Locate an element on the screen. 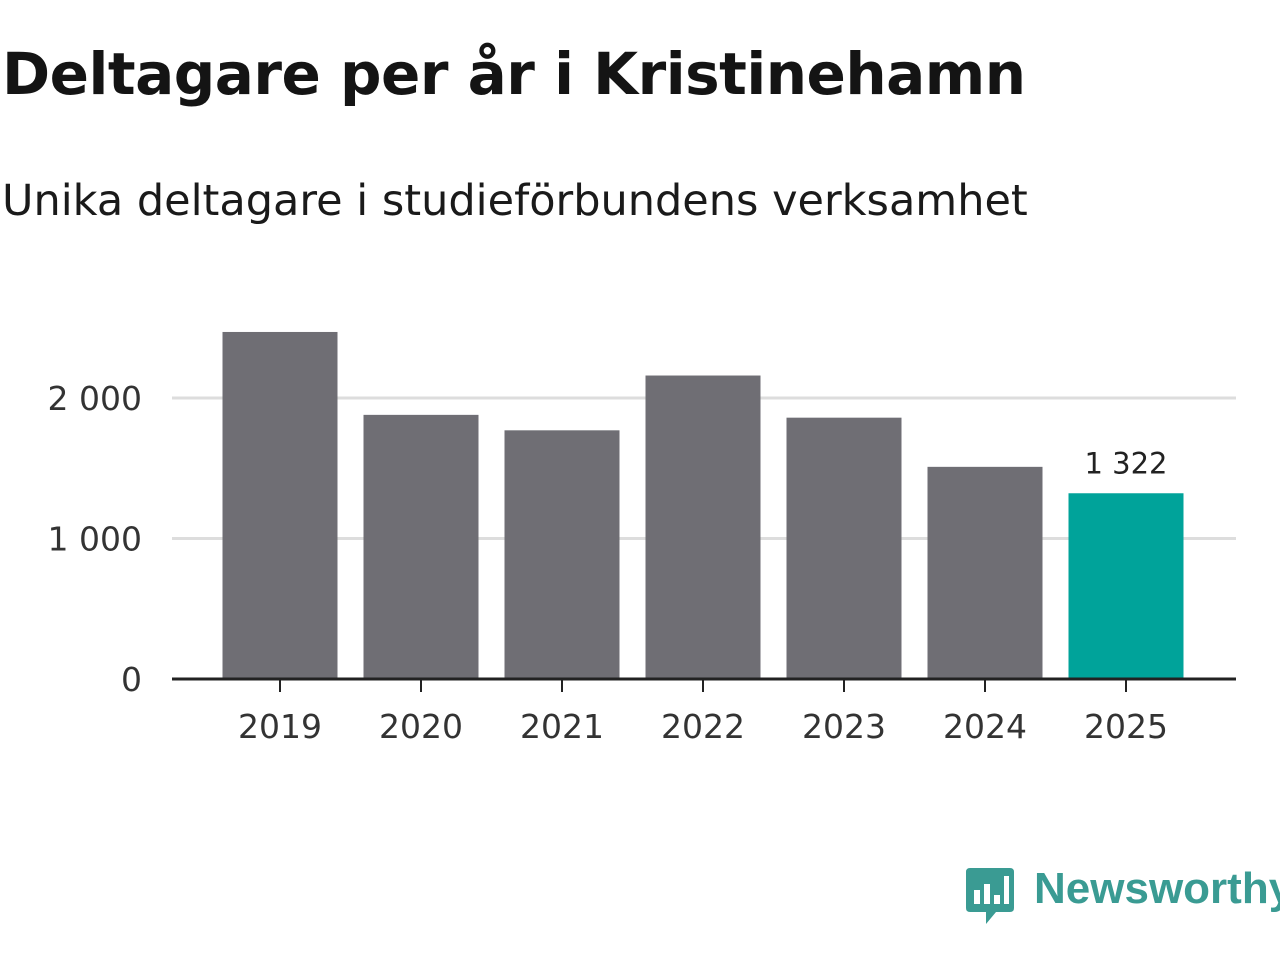 The width and height of the screenshot is (1280, 960). y-tick-label: 1 000 is located at coordinates (95, 539).